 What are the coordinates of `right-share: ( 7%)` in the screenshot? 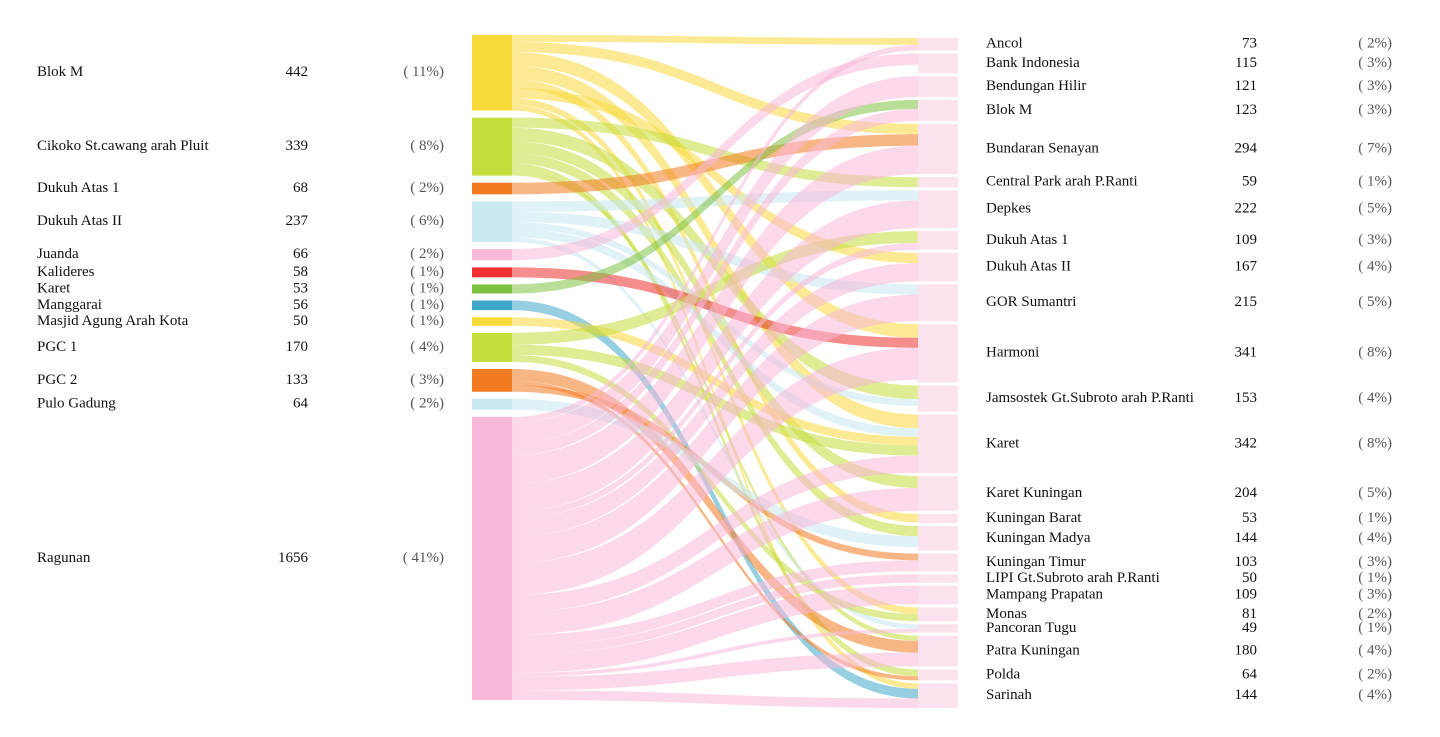 It's located at (1375, 148).